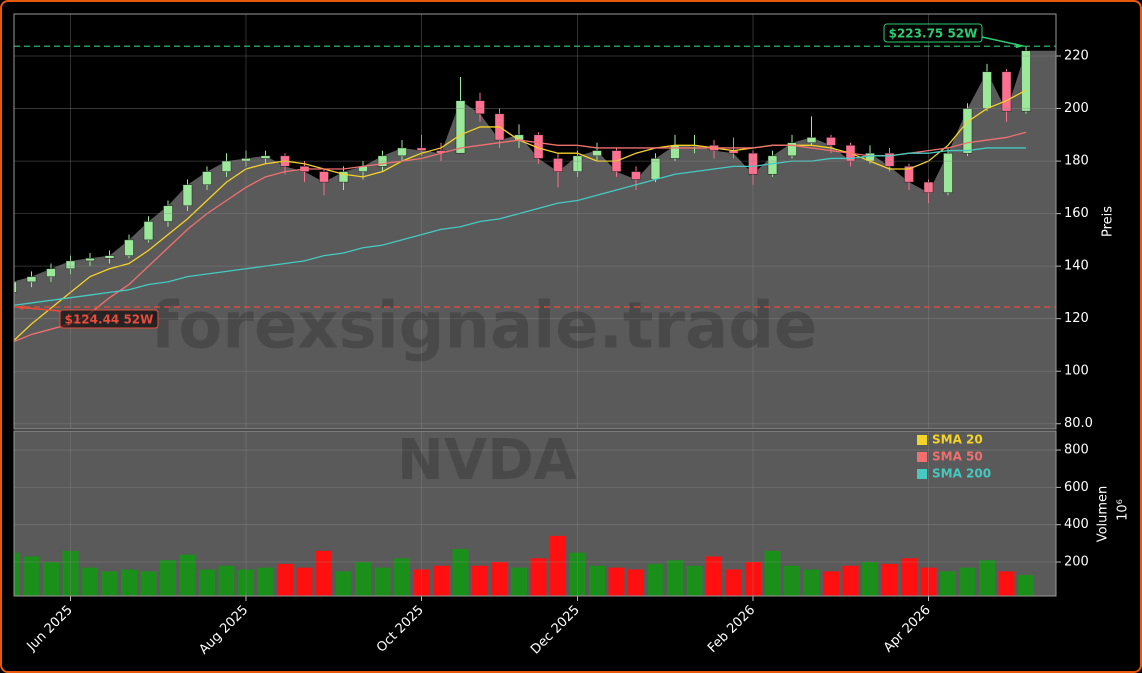 The image size is (1142, 673). What do you see at coordinates (1103, 514) in the screenshot?
I see `volume-axis-label: Volumen` at bounding box center [1103, 514].